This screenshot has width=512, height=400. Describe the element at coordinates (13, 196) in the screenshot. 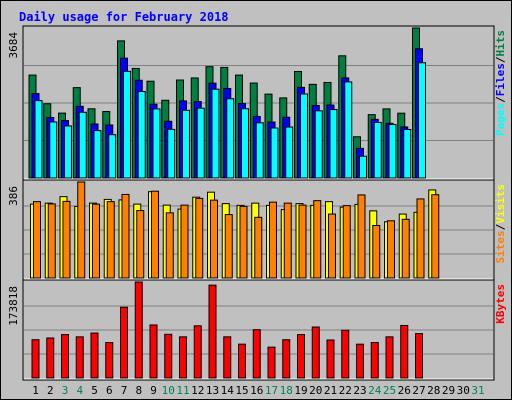

I see `y-max-label: 386` at that location.